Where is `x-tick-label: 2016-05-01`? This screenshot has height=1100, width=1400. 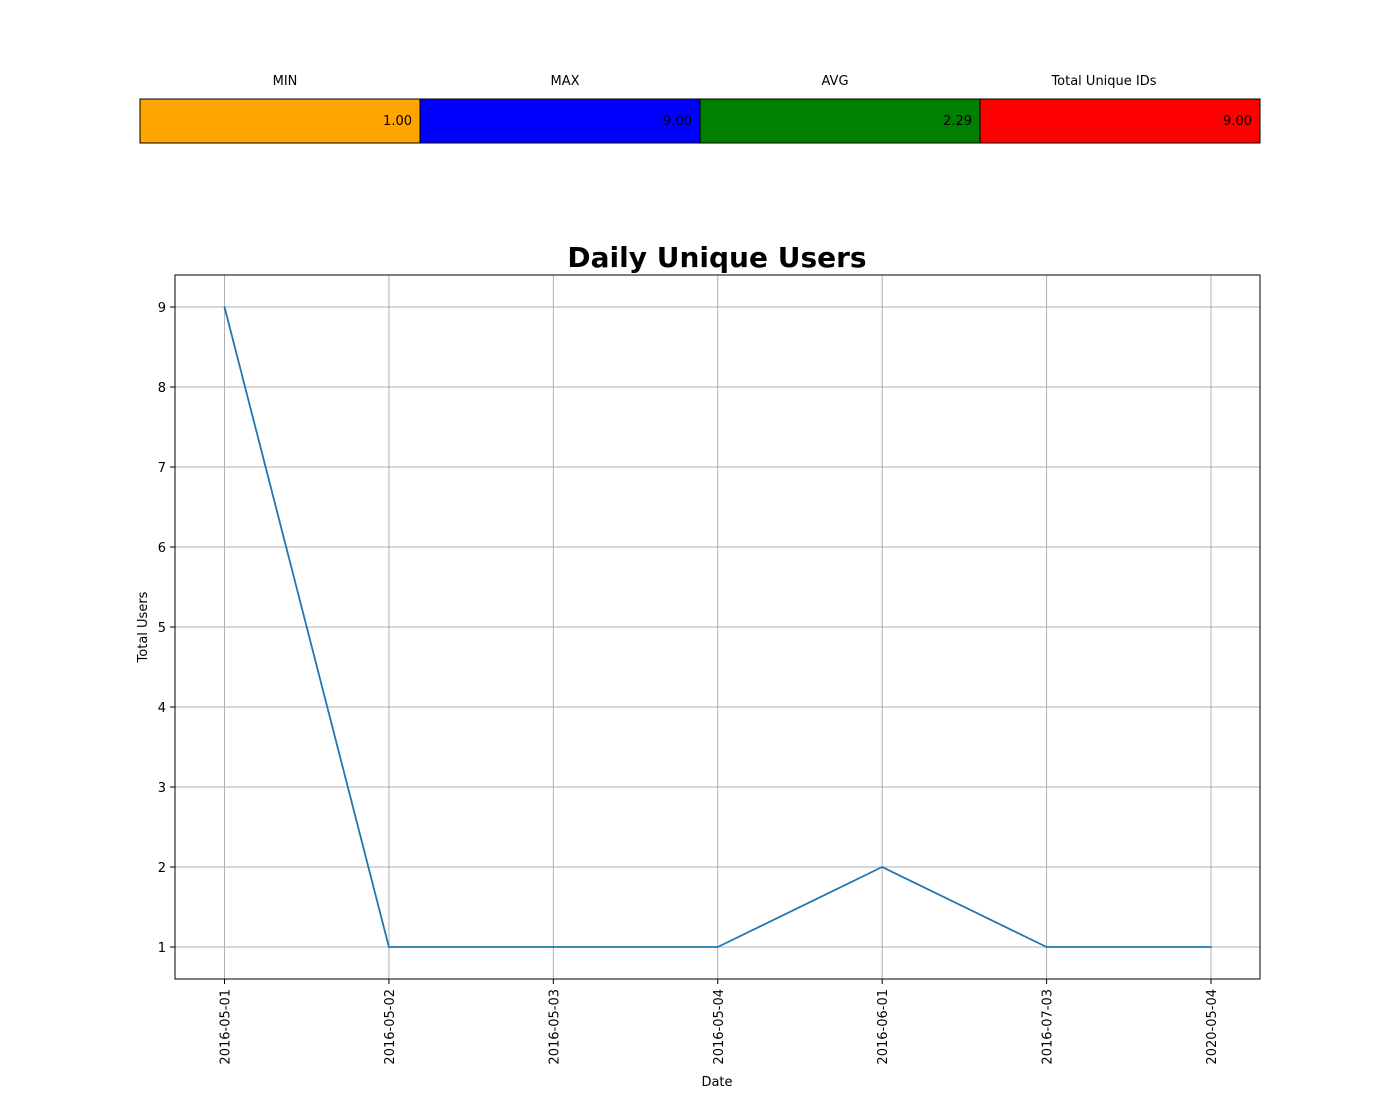
x-tick-label: 2016-05-01 is located at coordinates (226, 1027).